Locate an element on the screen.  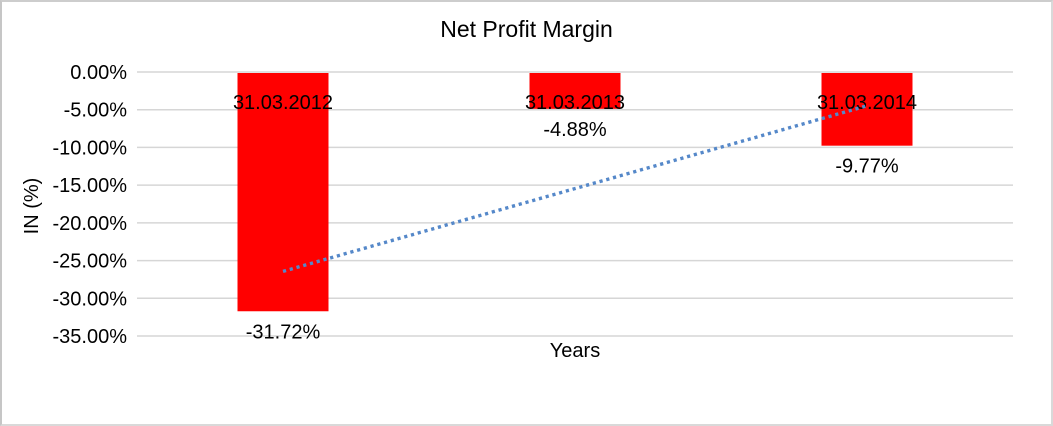
data-label: -31.72% is located at coordinates (283, 332).